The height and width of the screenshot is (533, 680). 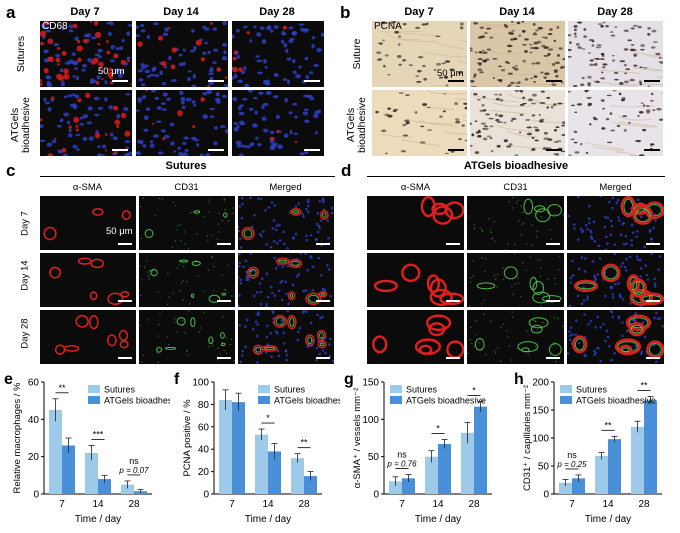 I want to click on y-tick-label: 80, so click(x=204, y=405).